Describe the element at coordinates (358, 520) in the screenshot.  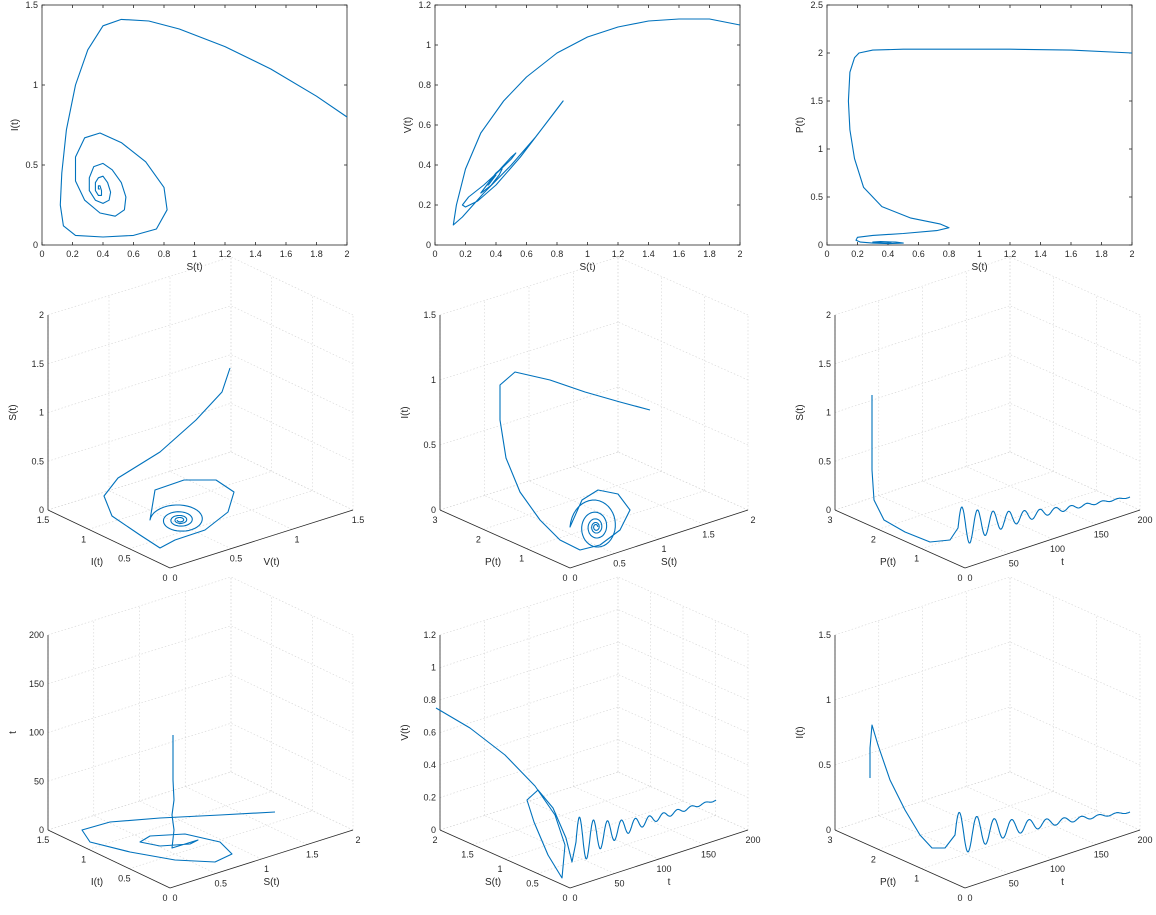
I see `x-tick-label: 1.5` at that location.